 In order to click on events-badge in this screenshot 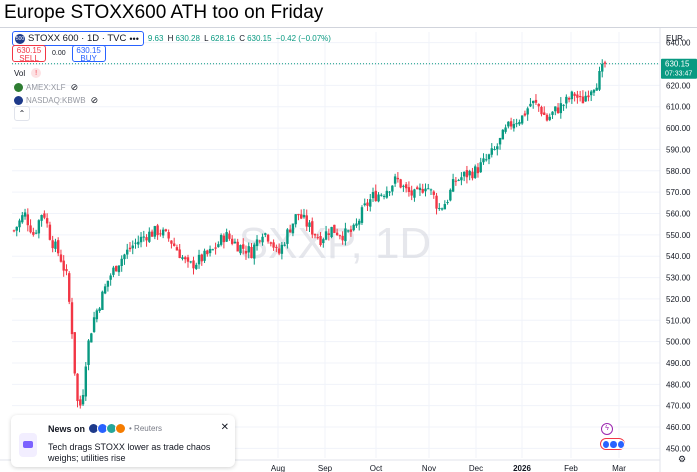, I will do `click(612, 444)`.